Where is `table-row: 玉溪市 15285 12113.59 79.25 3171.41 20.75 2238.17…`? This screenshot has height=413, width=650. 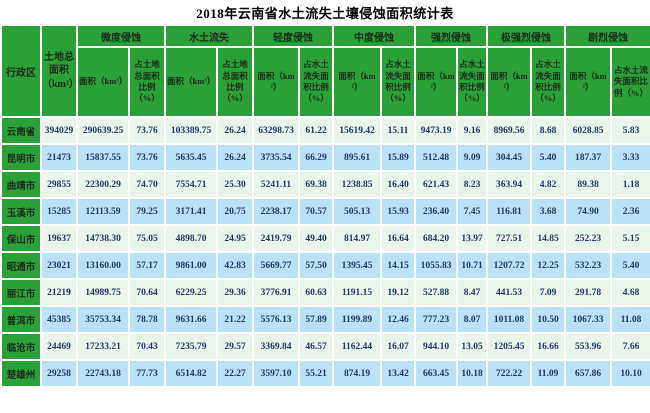
table-row: 玉溪市 15285 12113.59 79.25 3171.41 20.75 2238.17… is located at coordinates (325, 211).